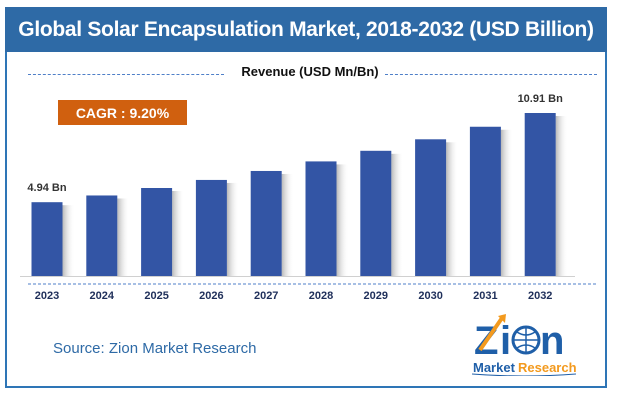 Image resolution: width=620 pixels, height=412 pixels. I want to click on chart-subtitle: Revenue (USD Mn/Bn), so click(310, 71).